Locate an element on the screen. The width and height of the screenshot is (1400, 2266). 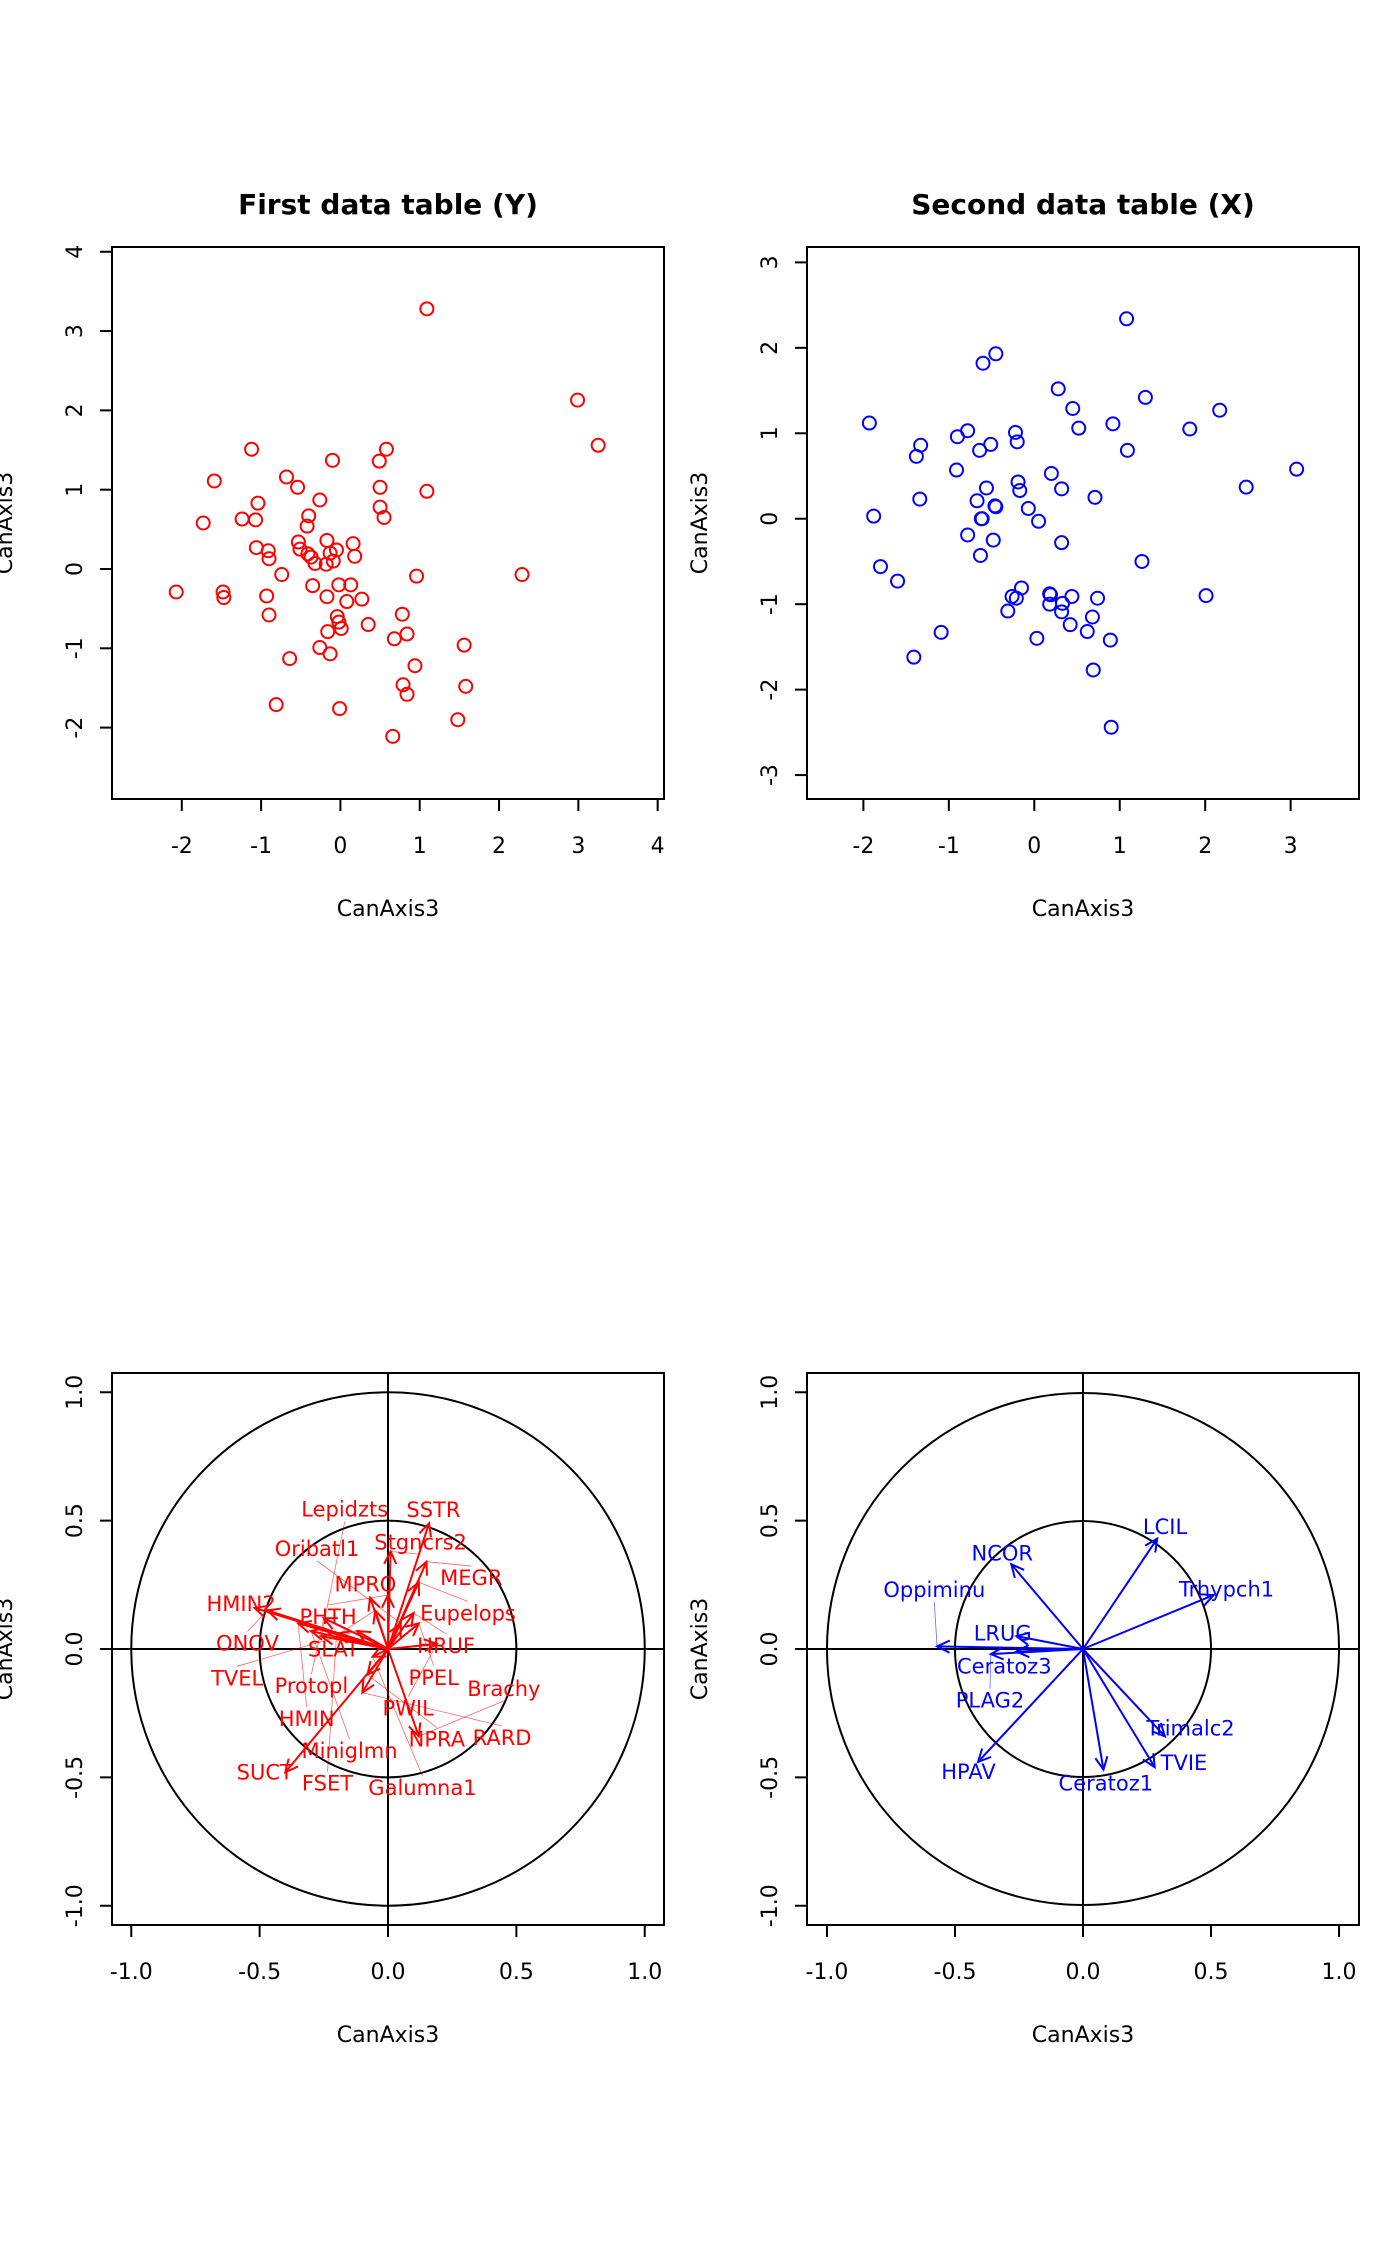
y-tick-label: 2 is located at coordinates (75, 410).